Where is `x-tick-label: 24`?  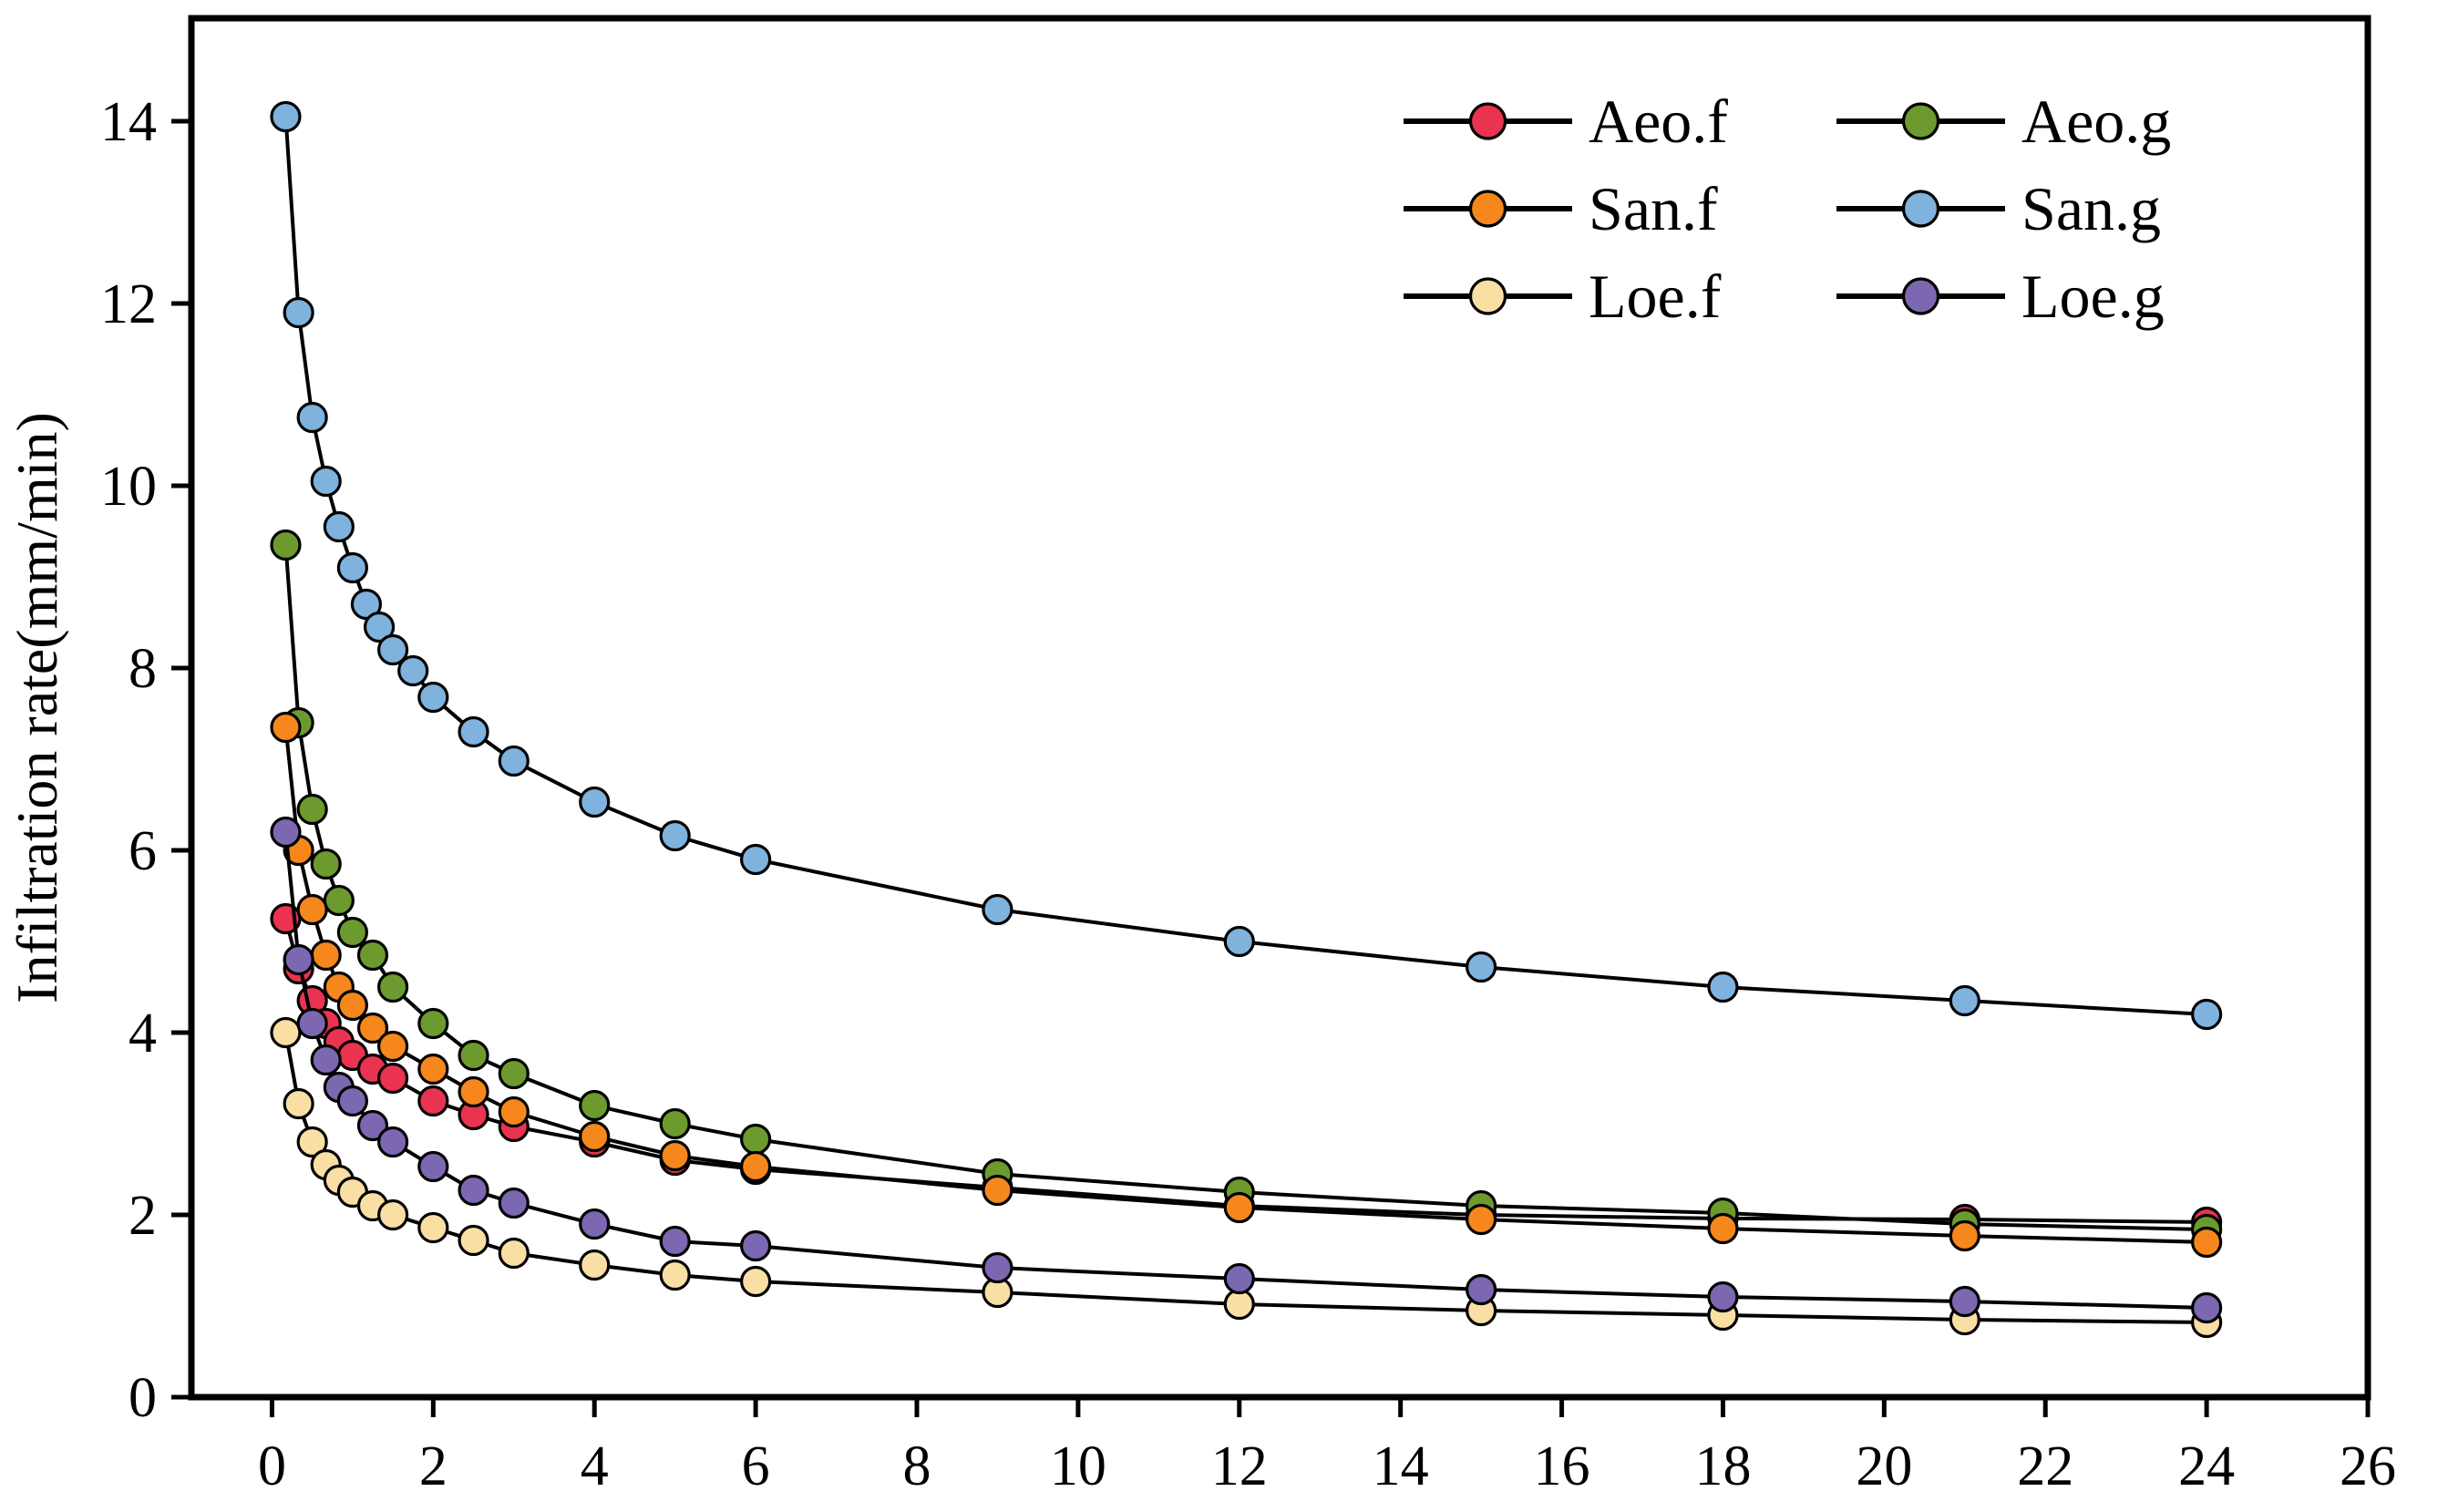
x-tick-label: 24 is located at coordinates (2207, 1466).